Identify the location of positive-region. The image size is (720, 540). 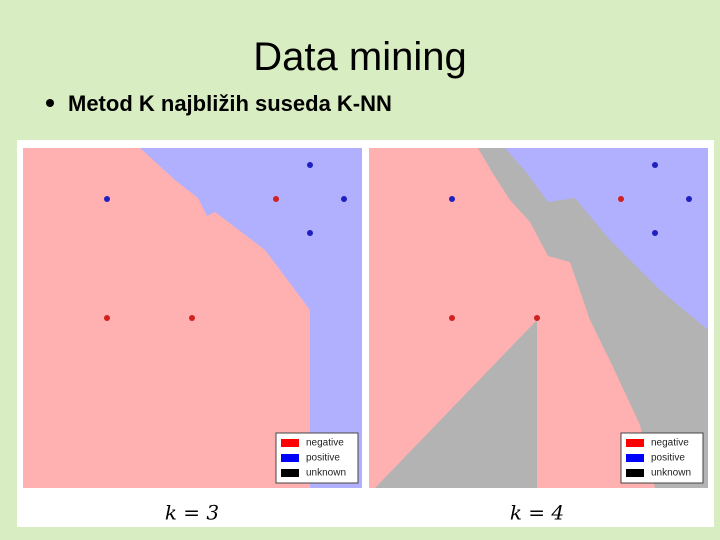
(606, 239).